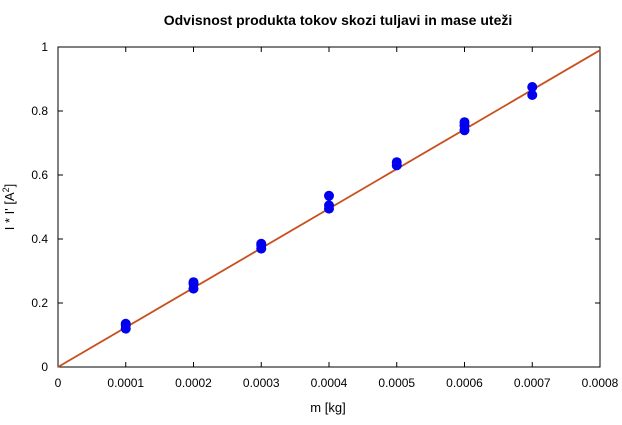 This screenshot has height=425, width=622. What do you see at coordinates (532, 383) in the screenshot?
I see `x-tick-label: 0.0007` at bounding box center [532, 383].